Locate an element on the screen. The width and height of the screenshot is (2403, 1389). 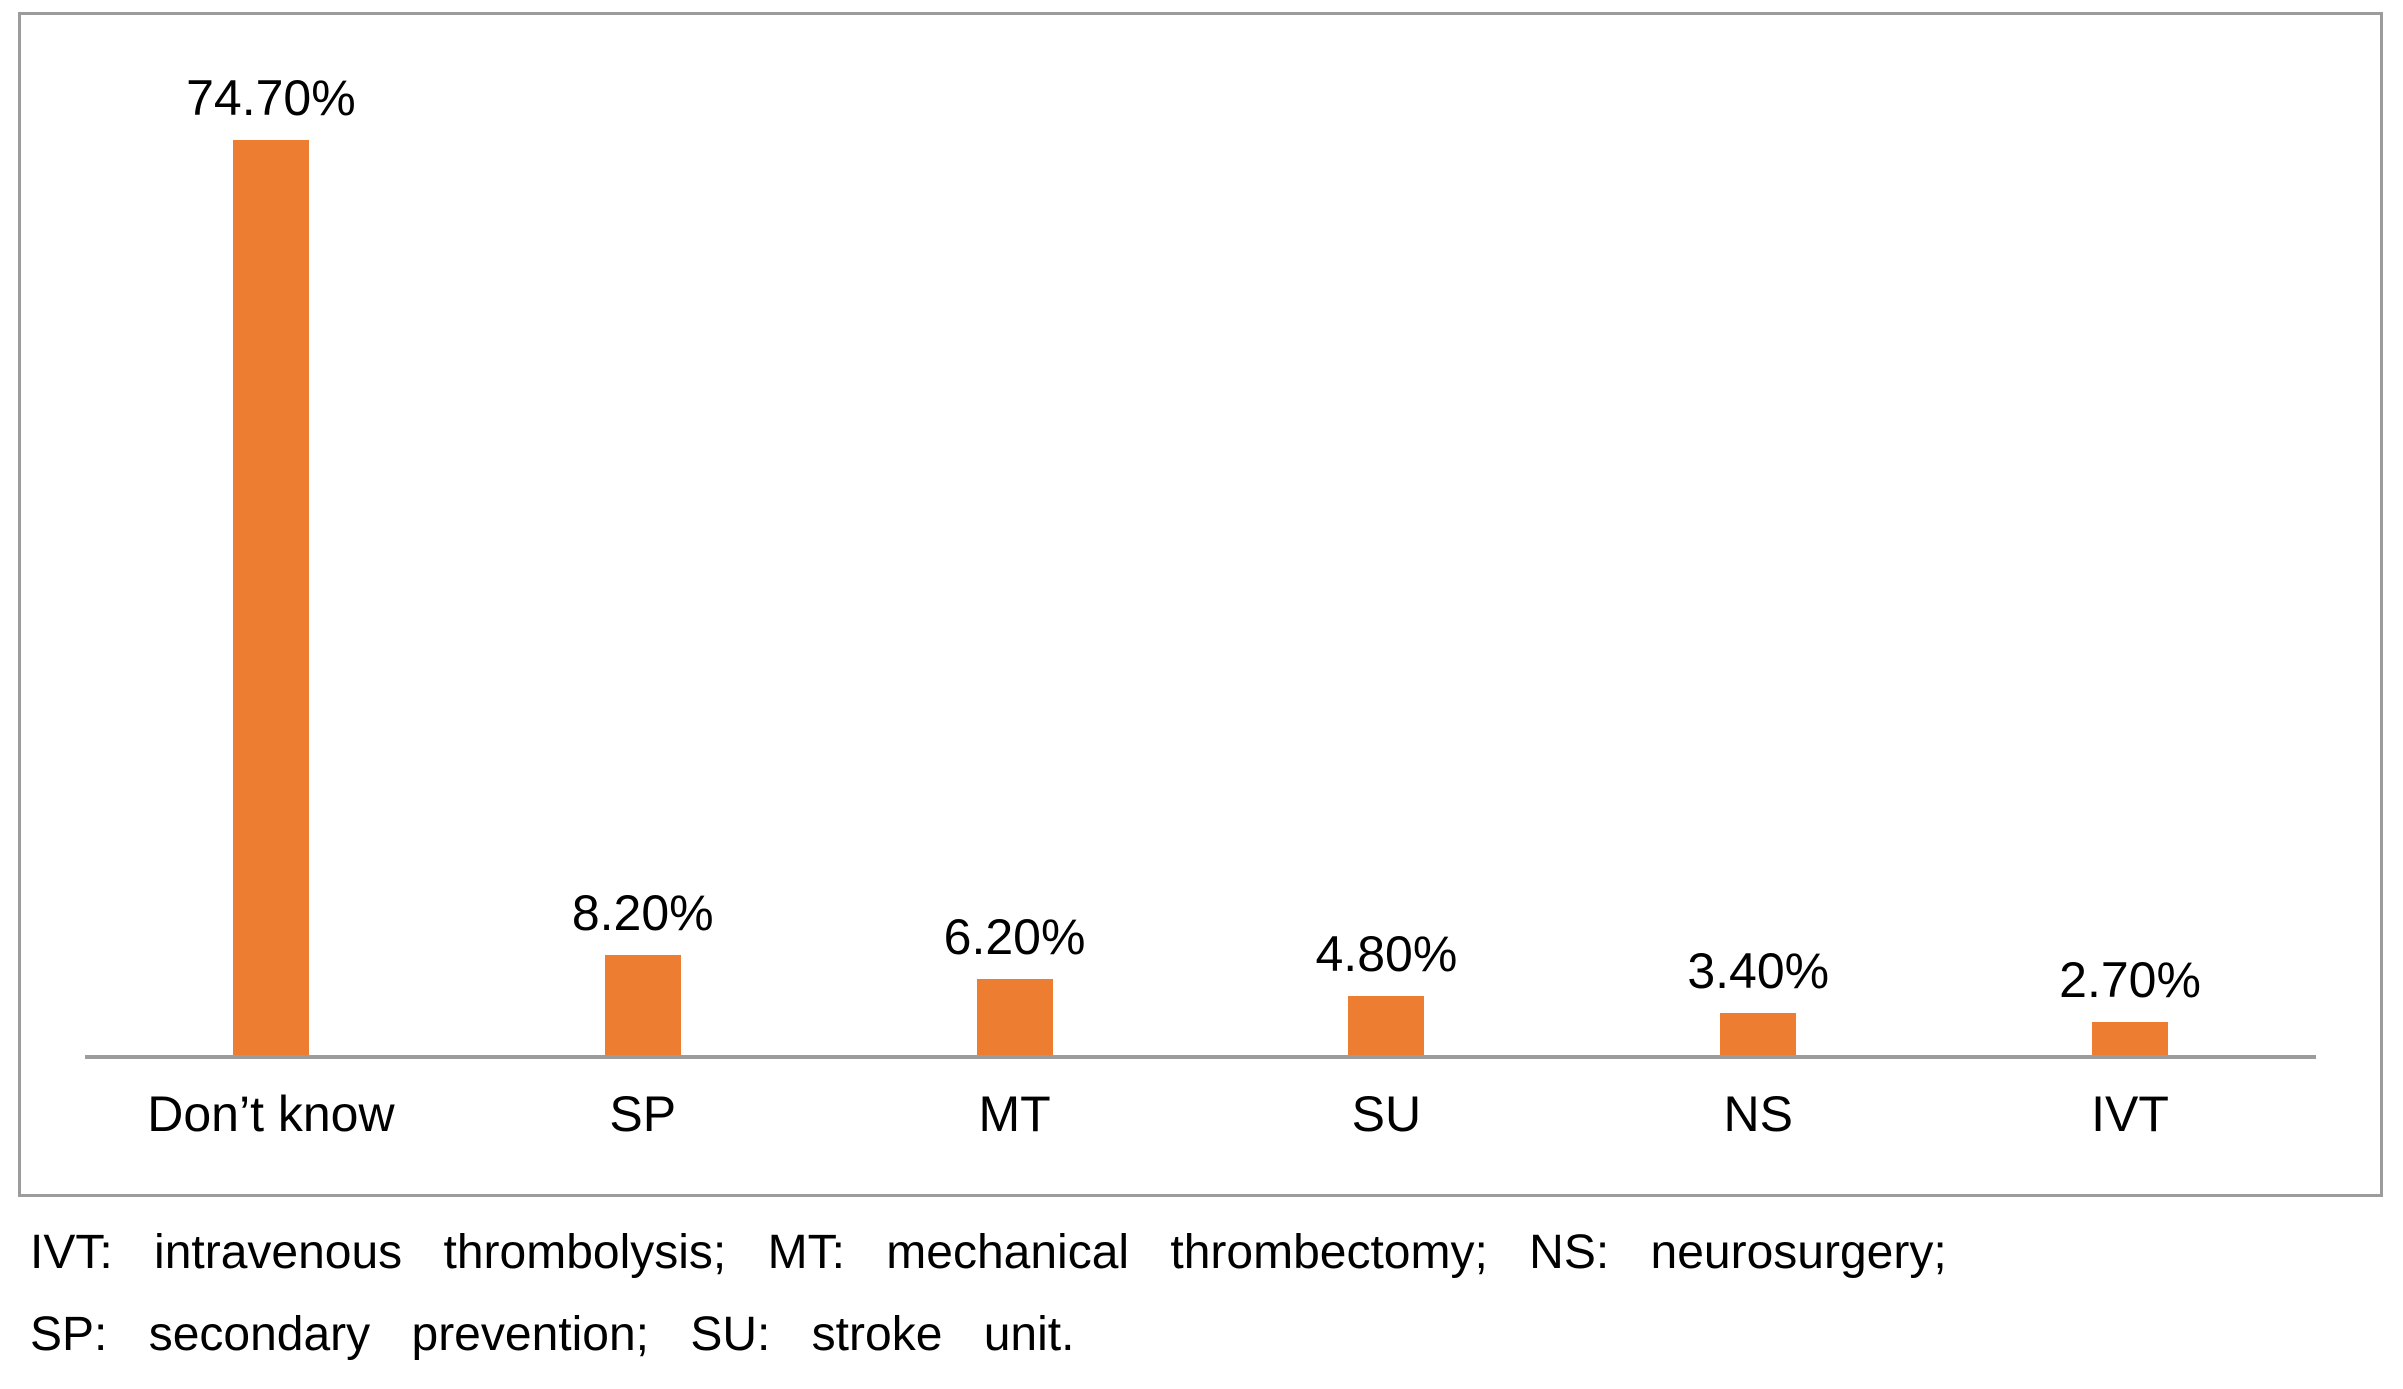
bar-sp is located at coordinates (642, 1005).